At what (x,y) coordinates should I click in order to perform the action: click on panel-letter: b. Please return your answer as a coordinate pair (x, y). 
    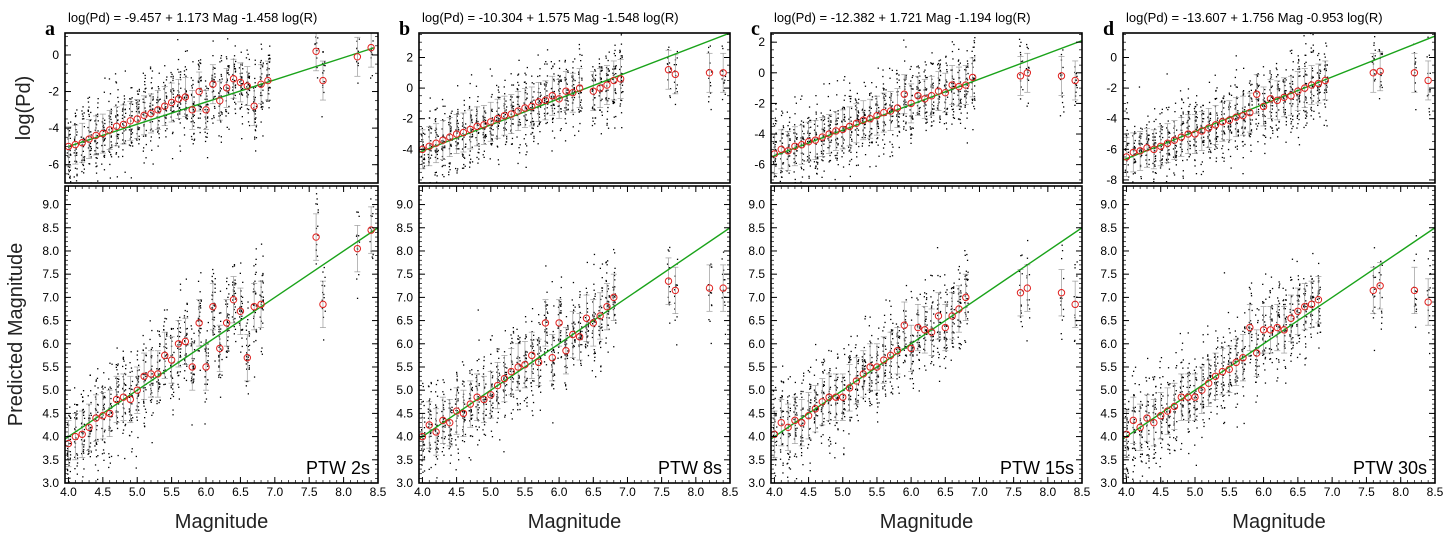
    Looking at the image, I should click on (404, 29).